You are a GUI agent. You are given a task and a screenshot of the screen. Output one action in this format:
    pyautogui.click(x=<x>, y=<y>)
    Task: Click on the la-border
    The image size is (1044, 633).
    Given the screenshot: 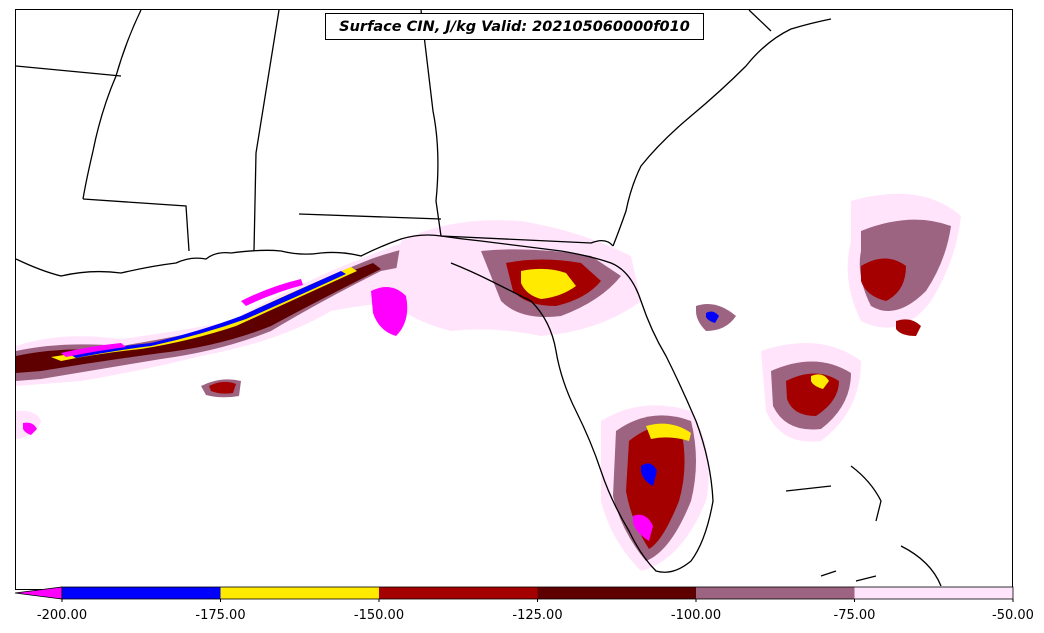 What is the action you would take?
    pyautogui.click(x=103, y=158)
    